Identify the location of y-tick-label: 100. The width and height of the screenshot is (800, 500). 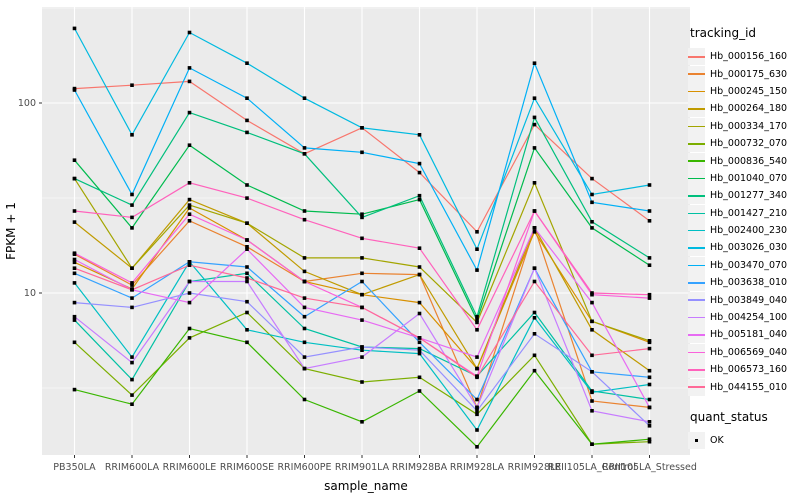
(27, 103).